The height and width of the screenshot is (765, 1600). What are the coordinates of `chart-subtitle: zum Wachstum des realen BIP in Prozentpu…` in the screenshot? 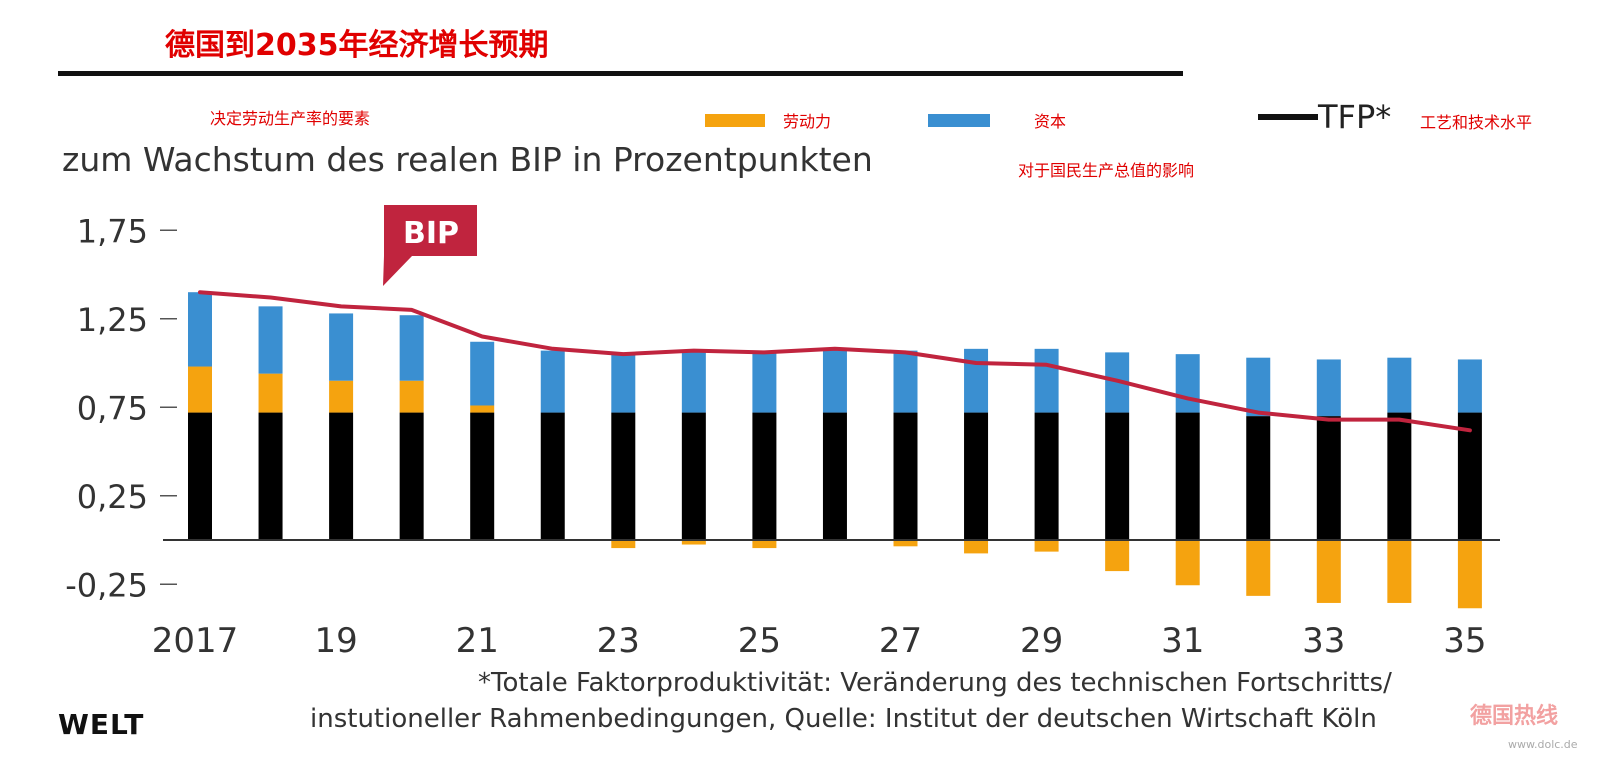 It's located at (467, 159).